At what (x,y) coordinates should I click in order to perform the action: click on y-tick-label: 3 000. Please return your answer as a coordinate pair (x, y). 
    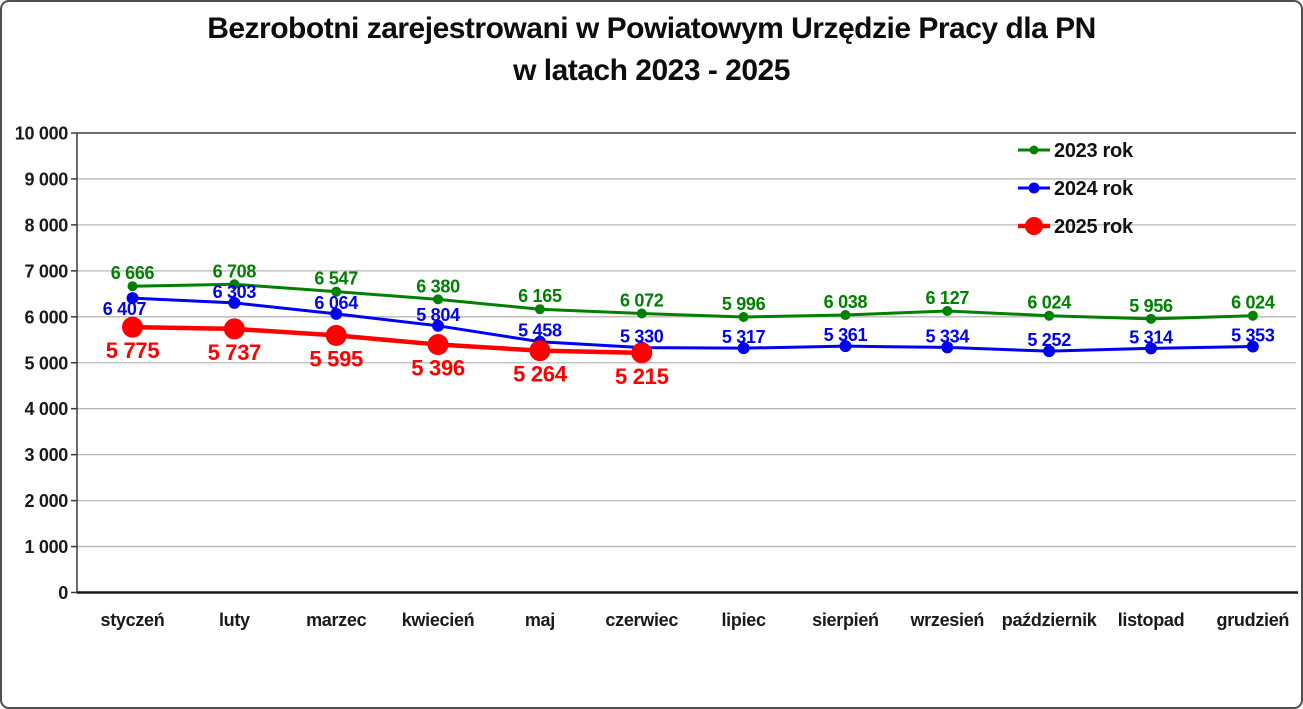
    Looking at the image, I should click on (46, 455).